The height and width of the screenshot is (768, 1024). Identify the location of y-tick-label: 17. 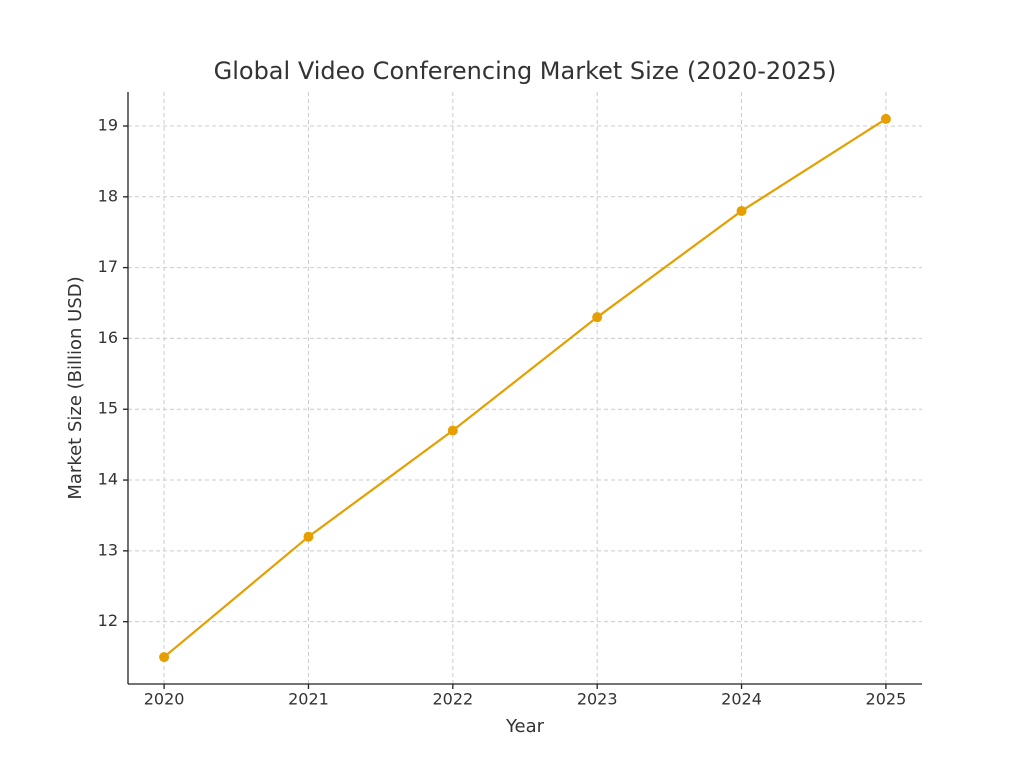
(108, 266).